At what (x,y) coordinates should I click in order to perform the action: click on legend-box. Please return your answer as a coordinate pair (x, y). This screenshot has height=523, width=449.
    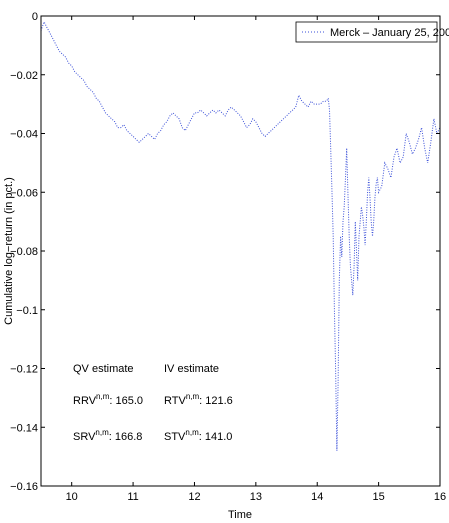
    Looking at the image, I should click on (366, 32).